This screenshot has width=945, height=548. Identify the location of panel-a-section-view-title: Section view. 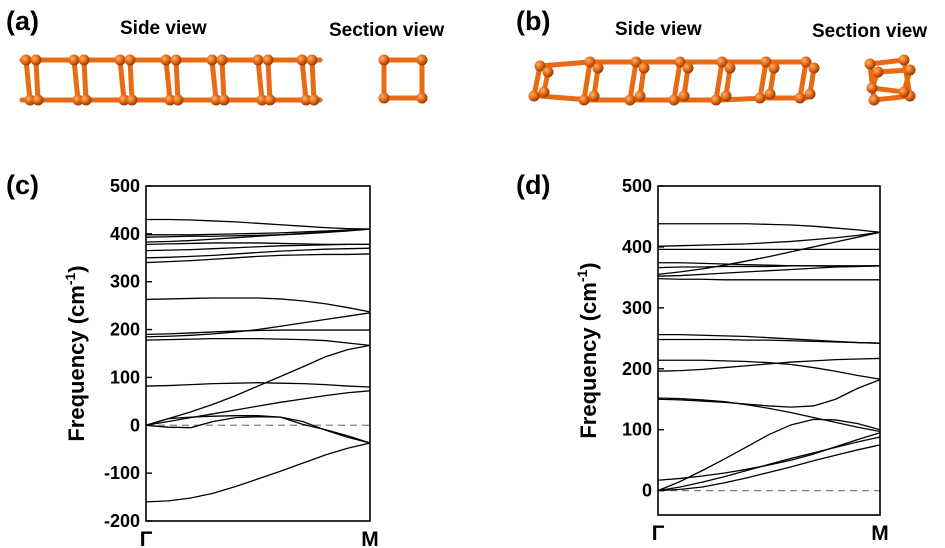
(387, 30).